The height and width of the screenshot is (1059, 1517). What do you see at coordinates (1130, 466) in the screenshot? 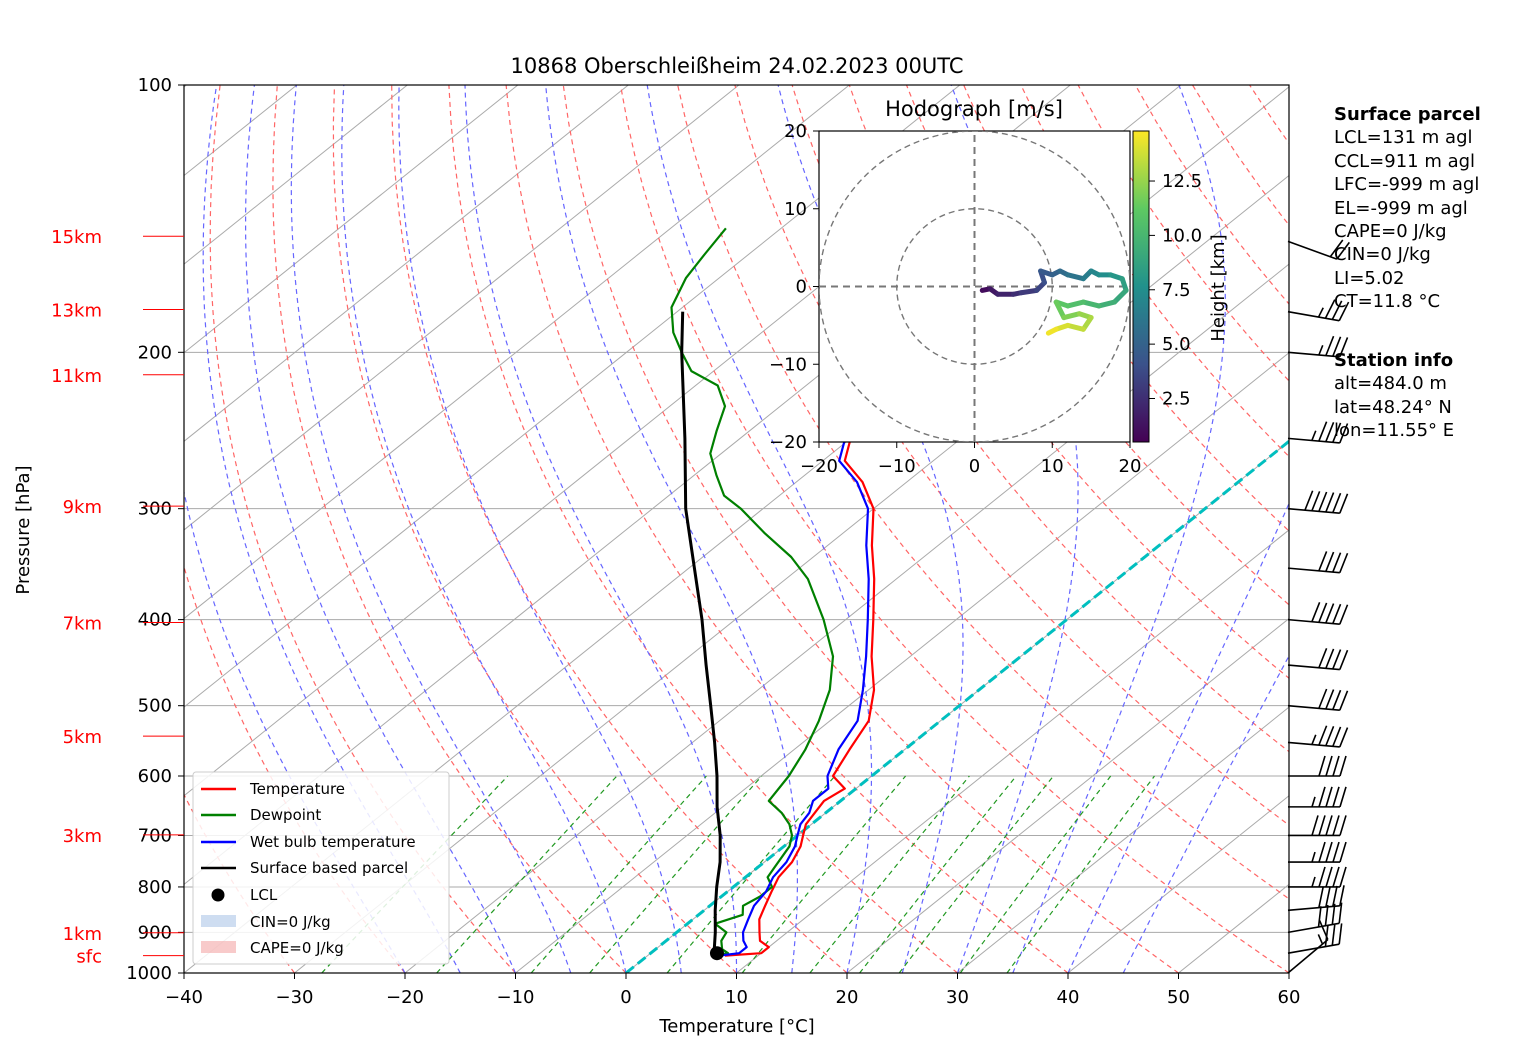
I see `hodo-x-tick-label: 20` at bounding box center [1130, 466].